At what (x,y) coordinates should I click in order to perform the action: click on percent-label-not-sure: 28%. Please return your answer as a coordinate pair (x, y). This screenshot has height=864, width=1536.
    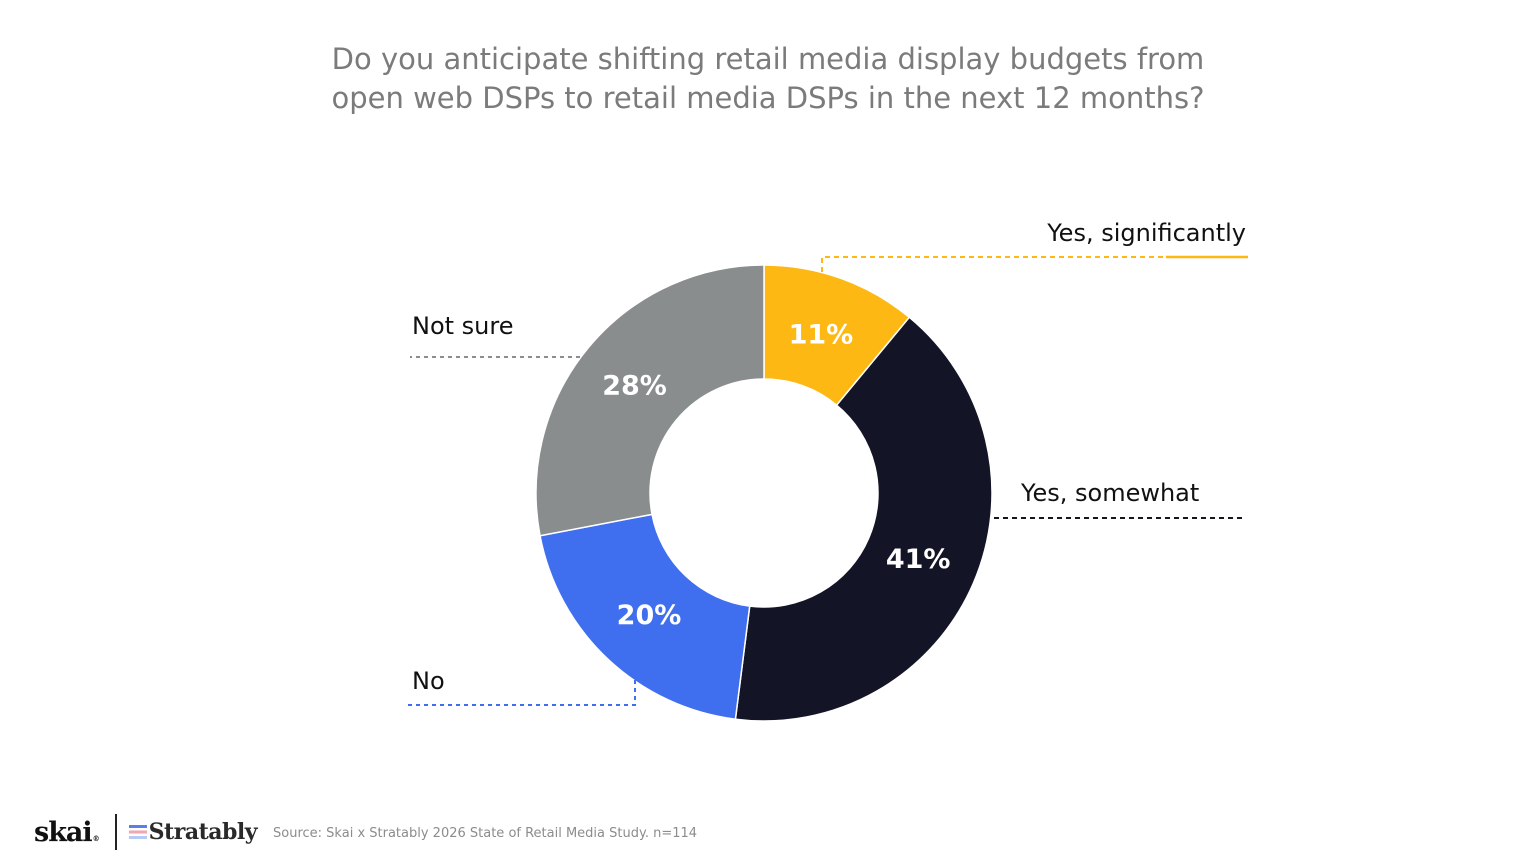
    Looking at the image, I should click on (634, 385).